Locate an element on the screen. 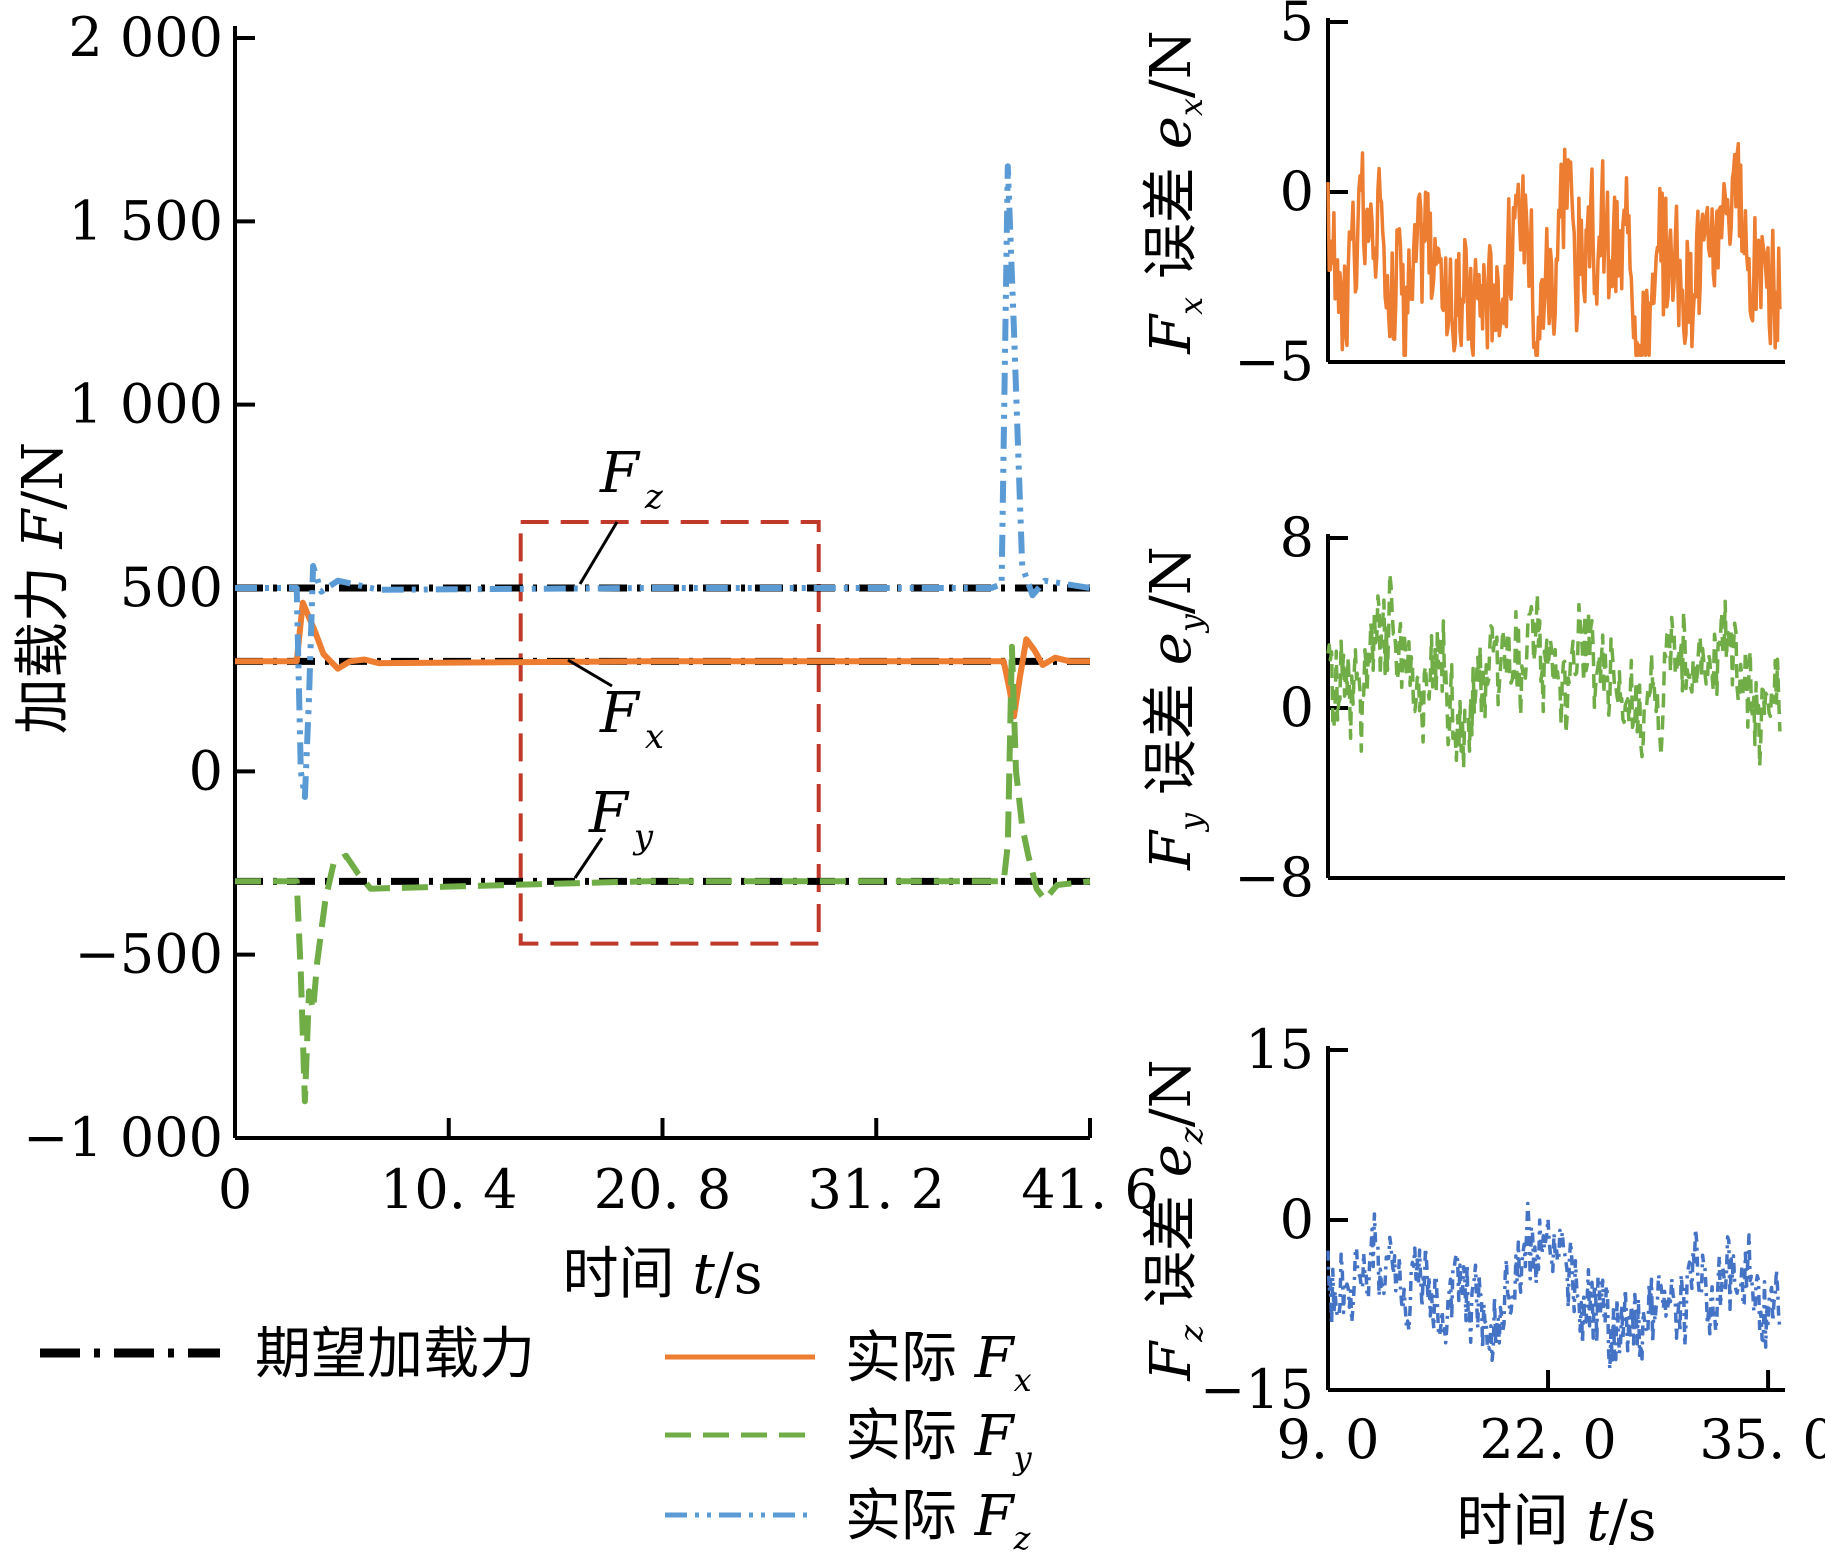 This screenshot has height=1560, width=1825. legend-label-fy: 实际 Fy is located at coordinates (939, 1440).